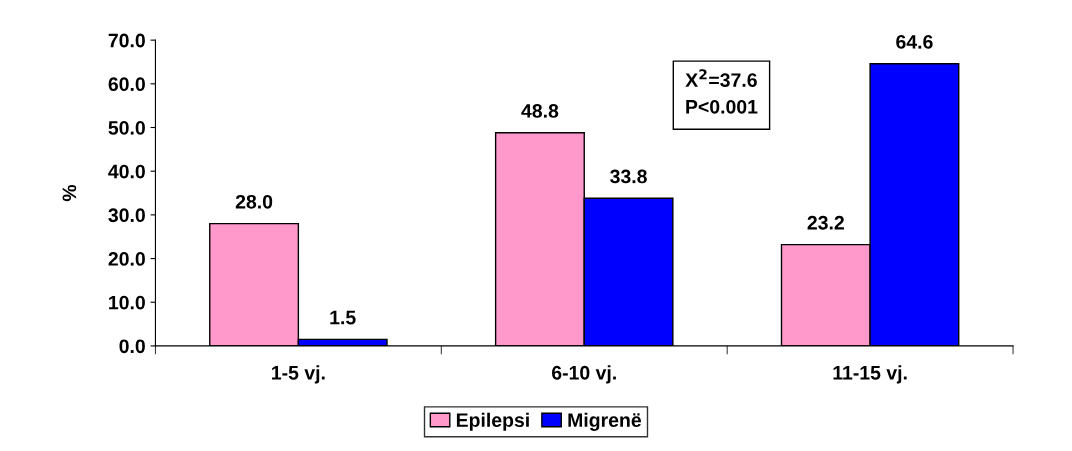  I want to click on data-label: 28.0, so click(254, 201).